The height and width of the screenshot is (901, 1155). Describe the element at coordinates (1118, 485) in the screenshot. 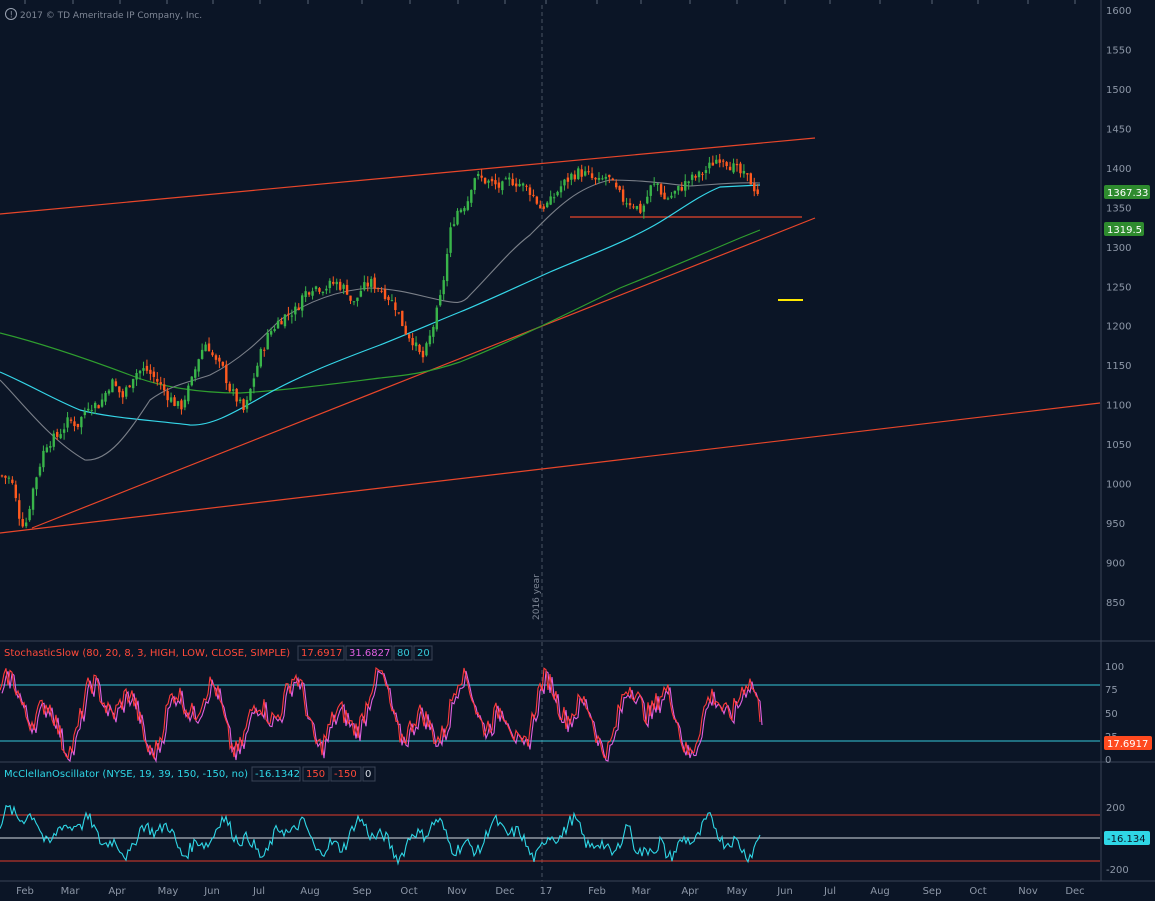

I see `price-axis-label: 1000` at that location.